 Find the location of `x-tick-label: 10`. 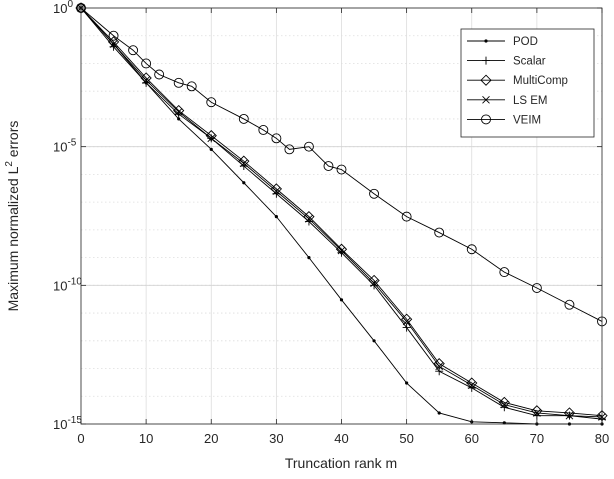

x-tick-label: 10 is located at coordinates (146, 438).